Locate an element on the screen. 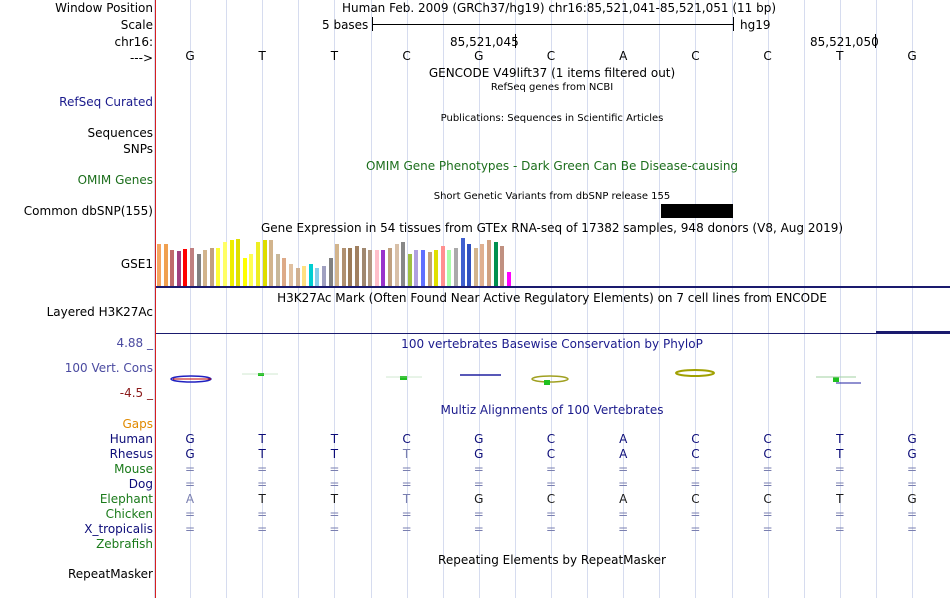 The width and height of the screenshot is (950, 598). gtex-baseline is located at coordinates (553, 287).